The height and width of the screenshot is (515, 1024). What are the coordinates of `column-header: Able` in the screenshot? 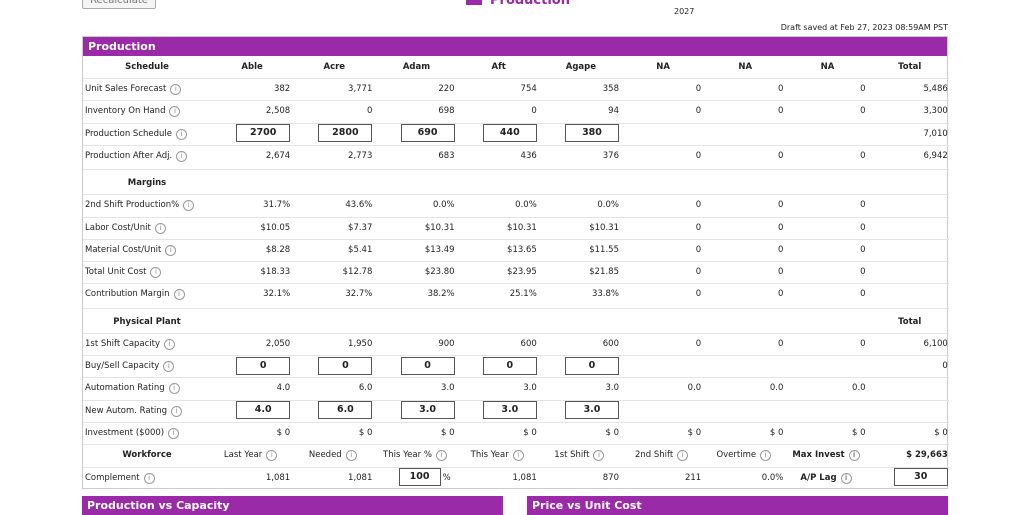 It's located at (252, 67).